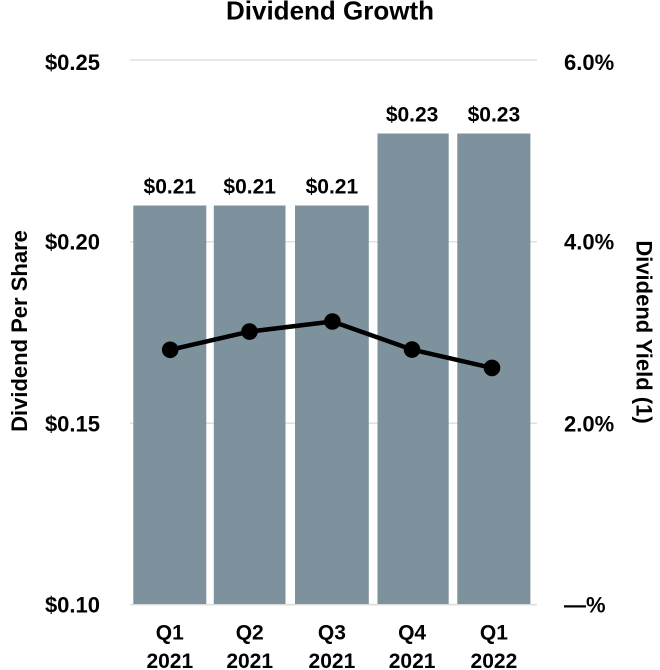 The image size is (660, 670). I want to click on svg-text: Dividend Growth, so click(330, 13).